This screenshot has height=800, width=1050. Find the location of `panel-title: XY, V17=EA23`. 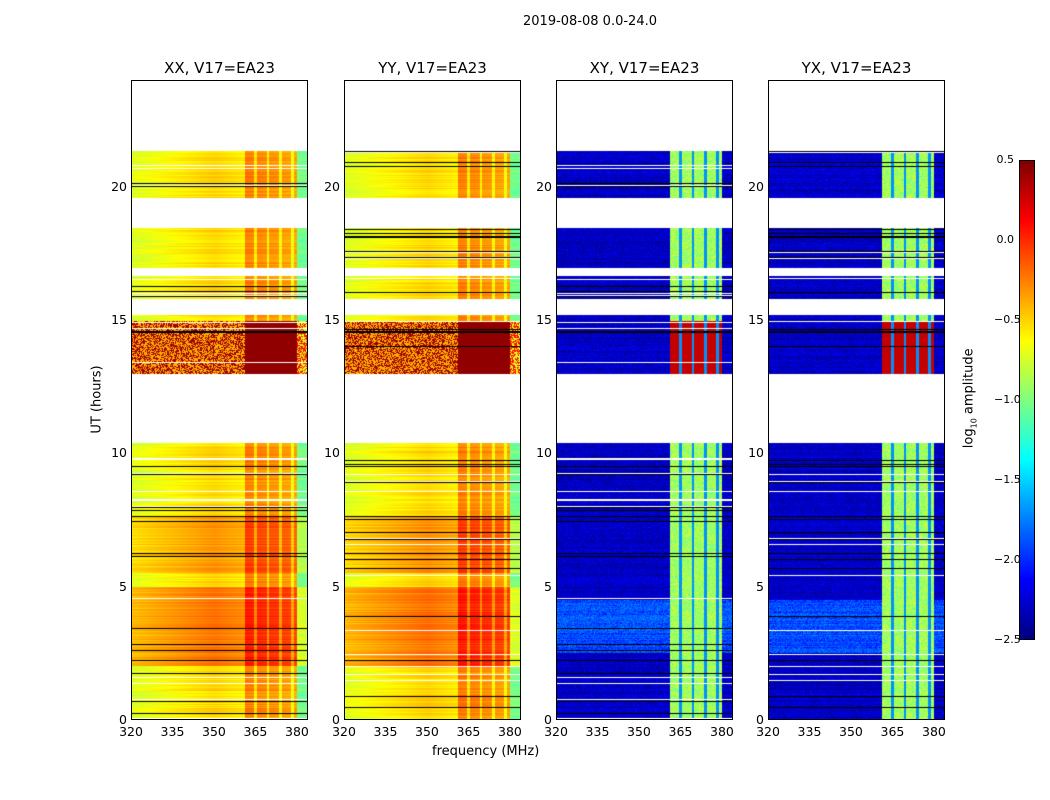

panel-title: XY, V17=EA23 is located at coordinates (644, 68).